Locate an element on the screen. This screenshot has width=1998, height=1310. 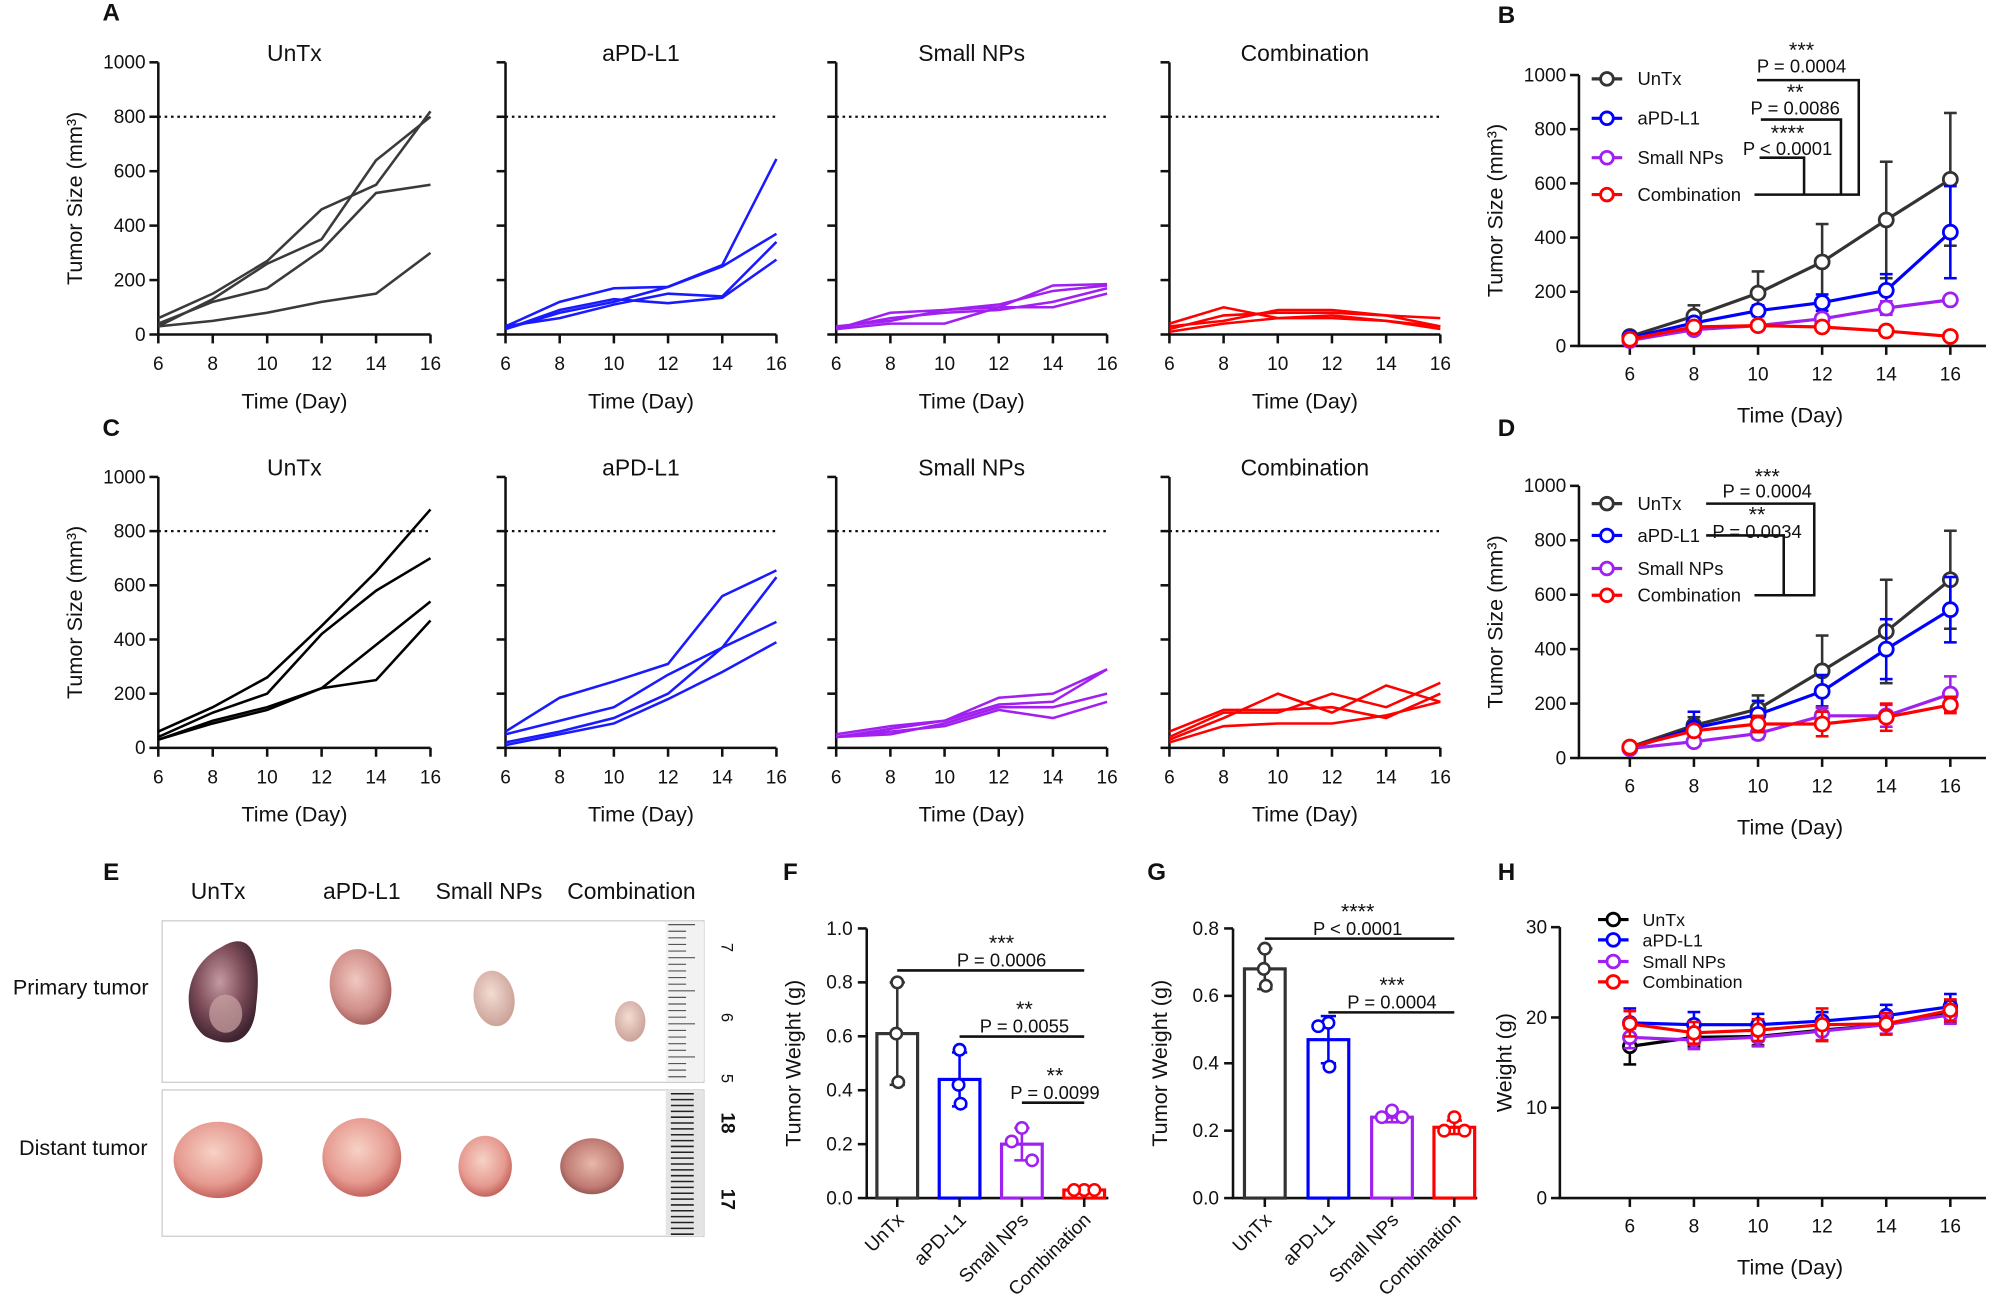
bar-group-untx: UnTx is located at coordinates (890, 1116).